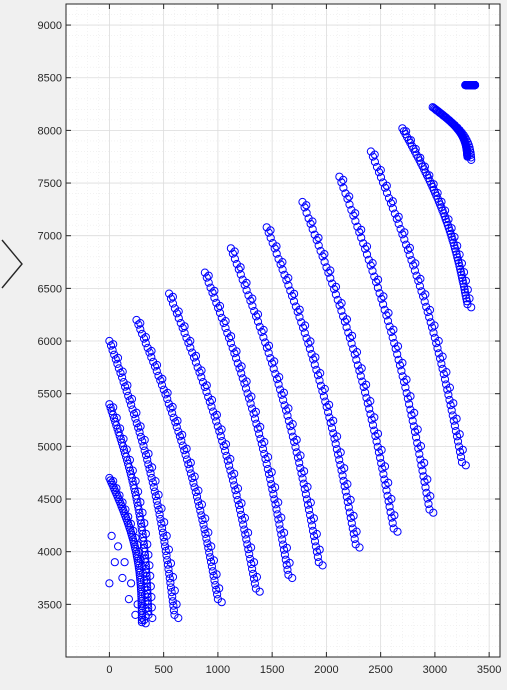 The width and height of the screenshot is (507, 690). Describe the element at coordinates (50, 79) in the screenshot. I see `y-tick-label: 8500` at that location.